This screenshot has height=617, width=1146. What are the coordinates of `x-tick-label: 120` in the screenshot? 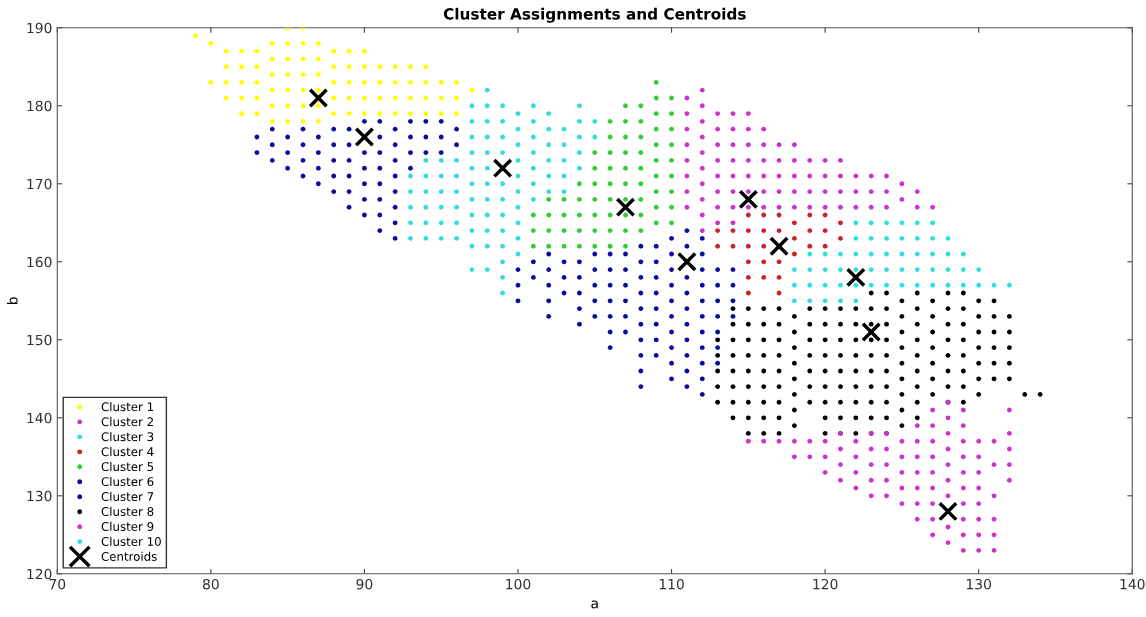 It's located at (825, 584).